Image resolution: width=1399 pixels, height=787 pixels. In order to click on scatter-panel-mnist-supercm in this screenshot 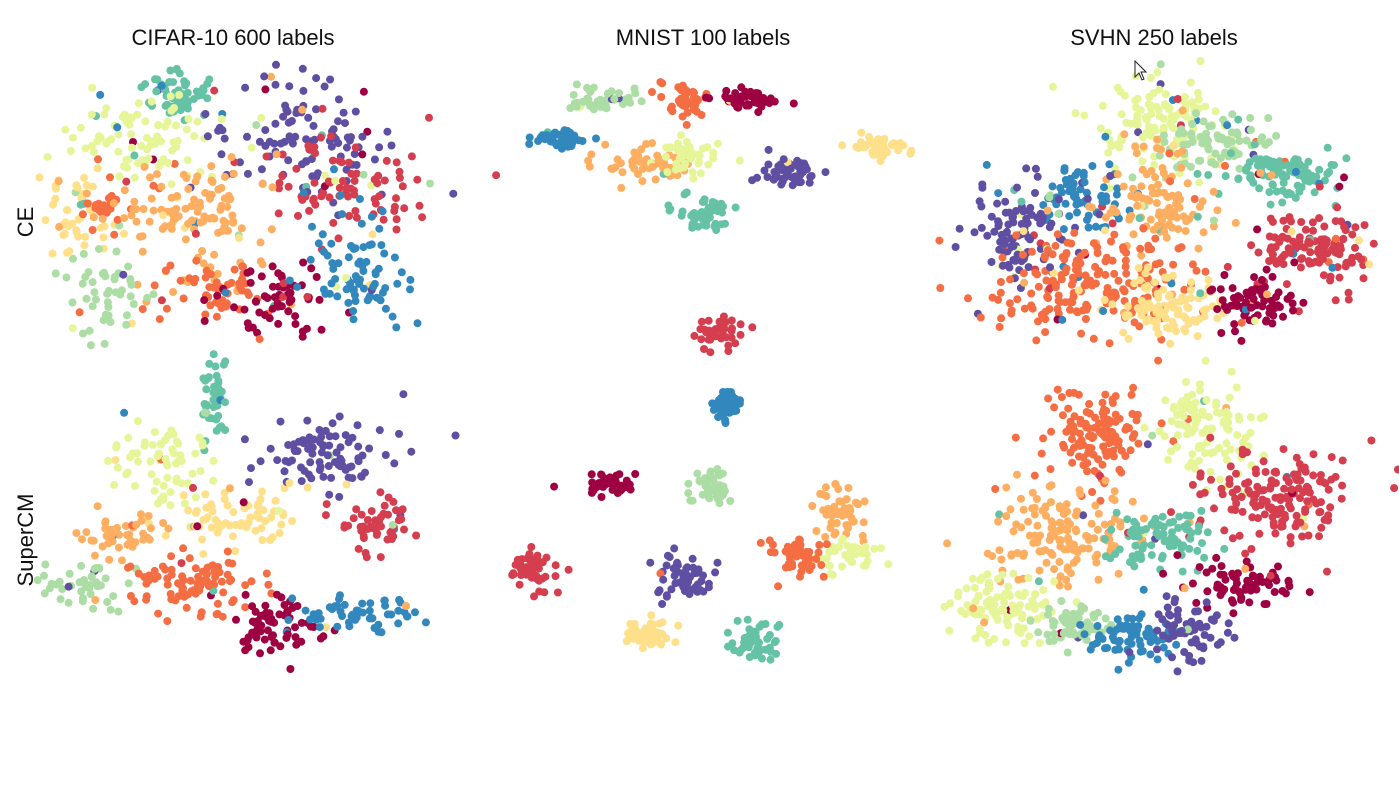, I will do `click(700, 488)`.